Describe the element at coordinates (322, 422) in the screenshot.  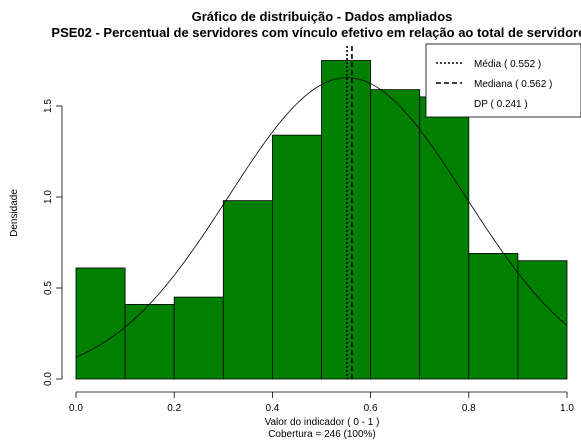
I see `x-axis-label: Valor do indicador ( 0 - 1 )` at that location.